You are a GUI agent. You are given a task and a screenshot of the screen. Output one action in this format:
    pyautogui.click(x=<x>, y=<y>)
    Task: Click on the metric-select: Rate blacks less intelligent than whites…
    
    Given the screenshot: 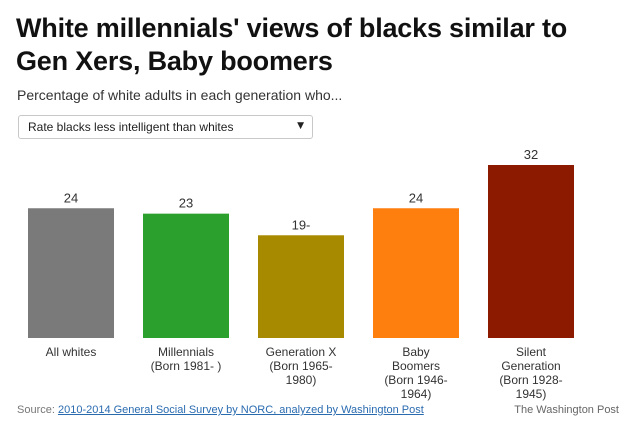 What is the action you would take?
    pyautogui.click(x=165, y=127)
    